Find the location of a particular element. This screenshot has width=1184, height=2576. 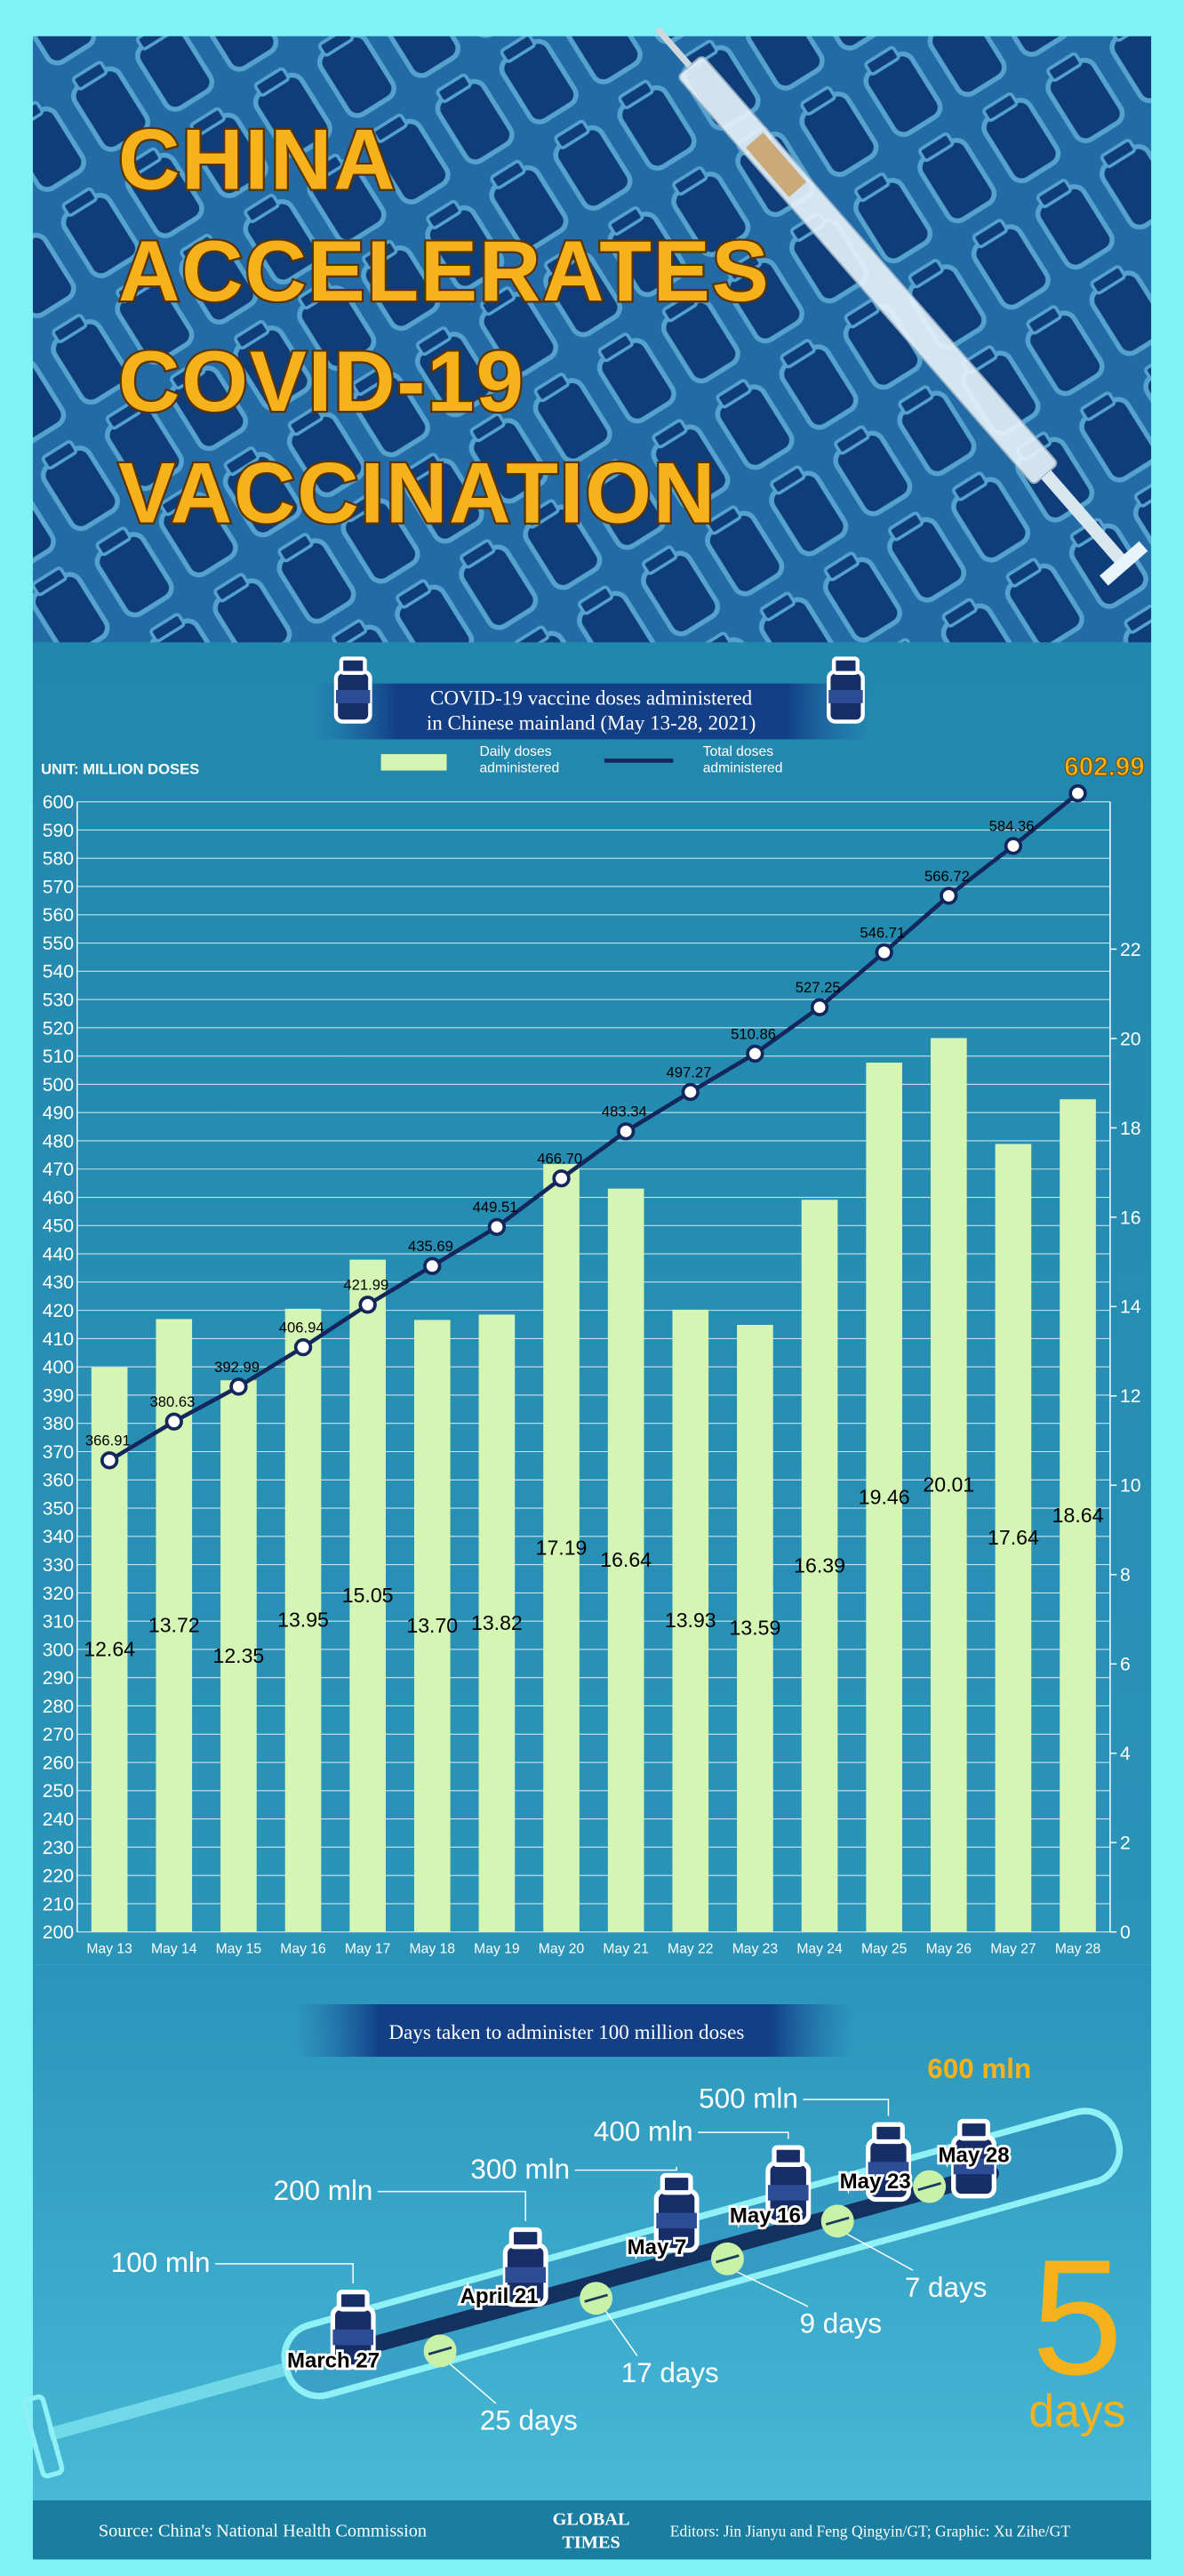

y-tick-label: 390 is located at coordinates (58, 1395).